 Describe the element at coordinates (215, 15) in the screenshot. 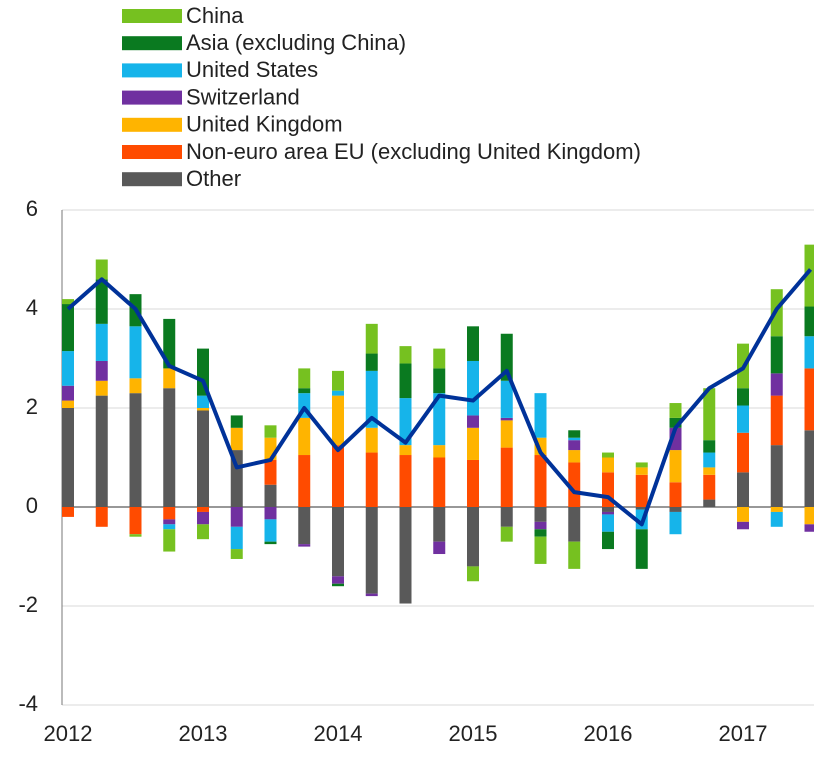

I see `legend-label: China` at that location.